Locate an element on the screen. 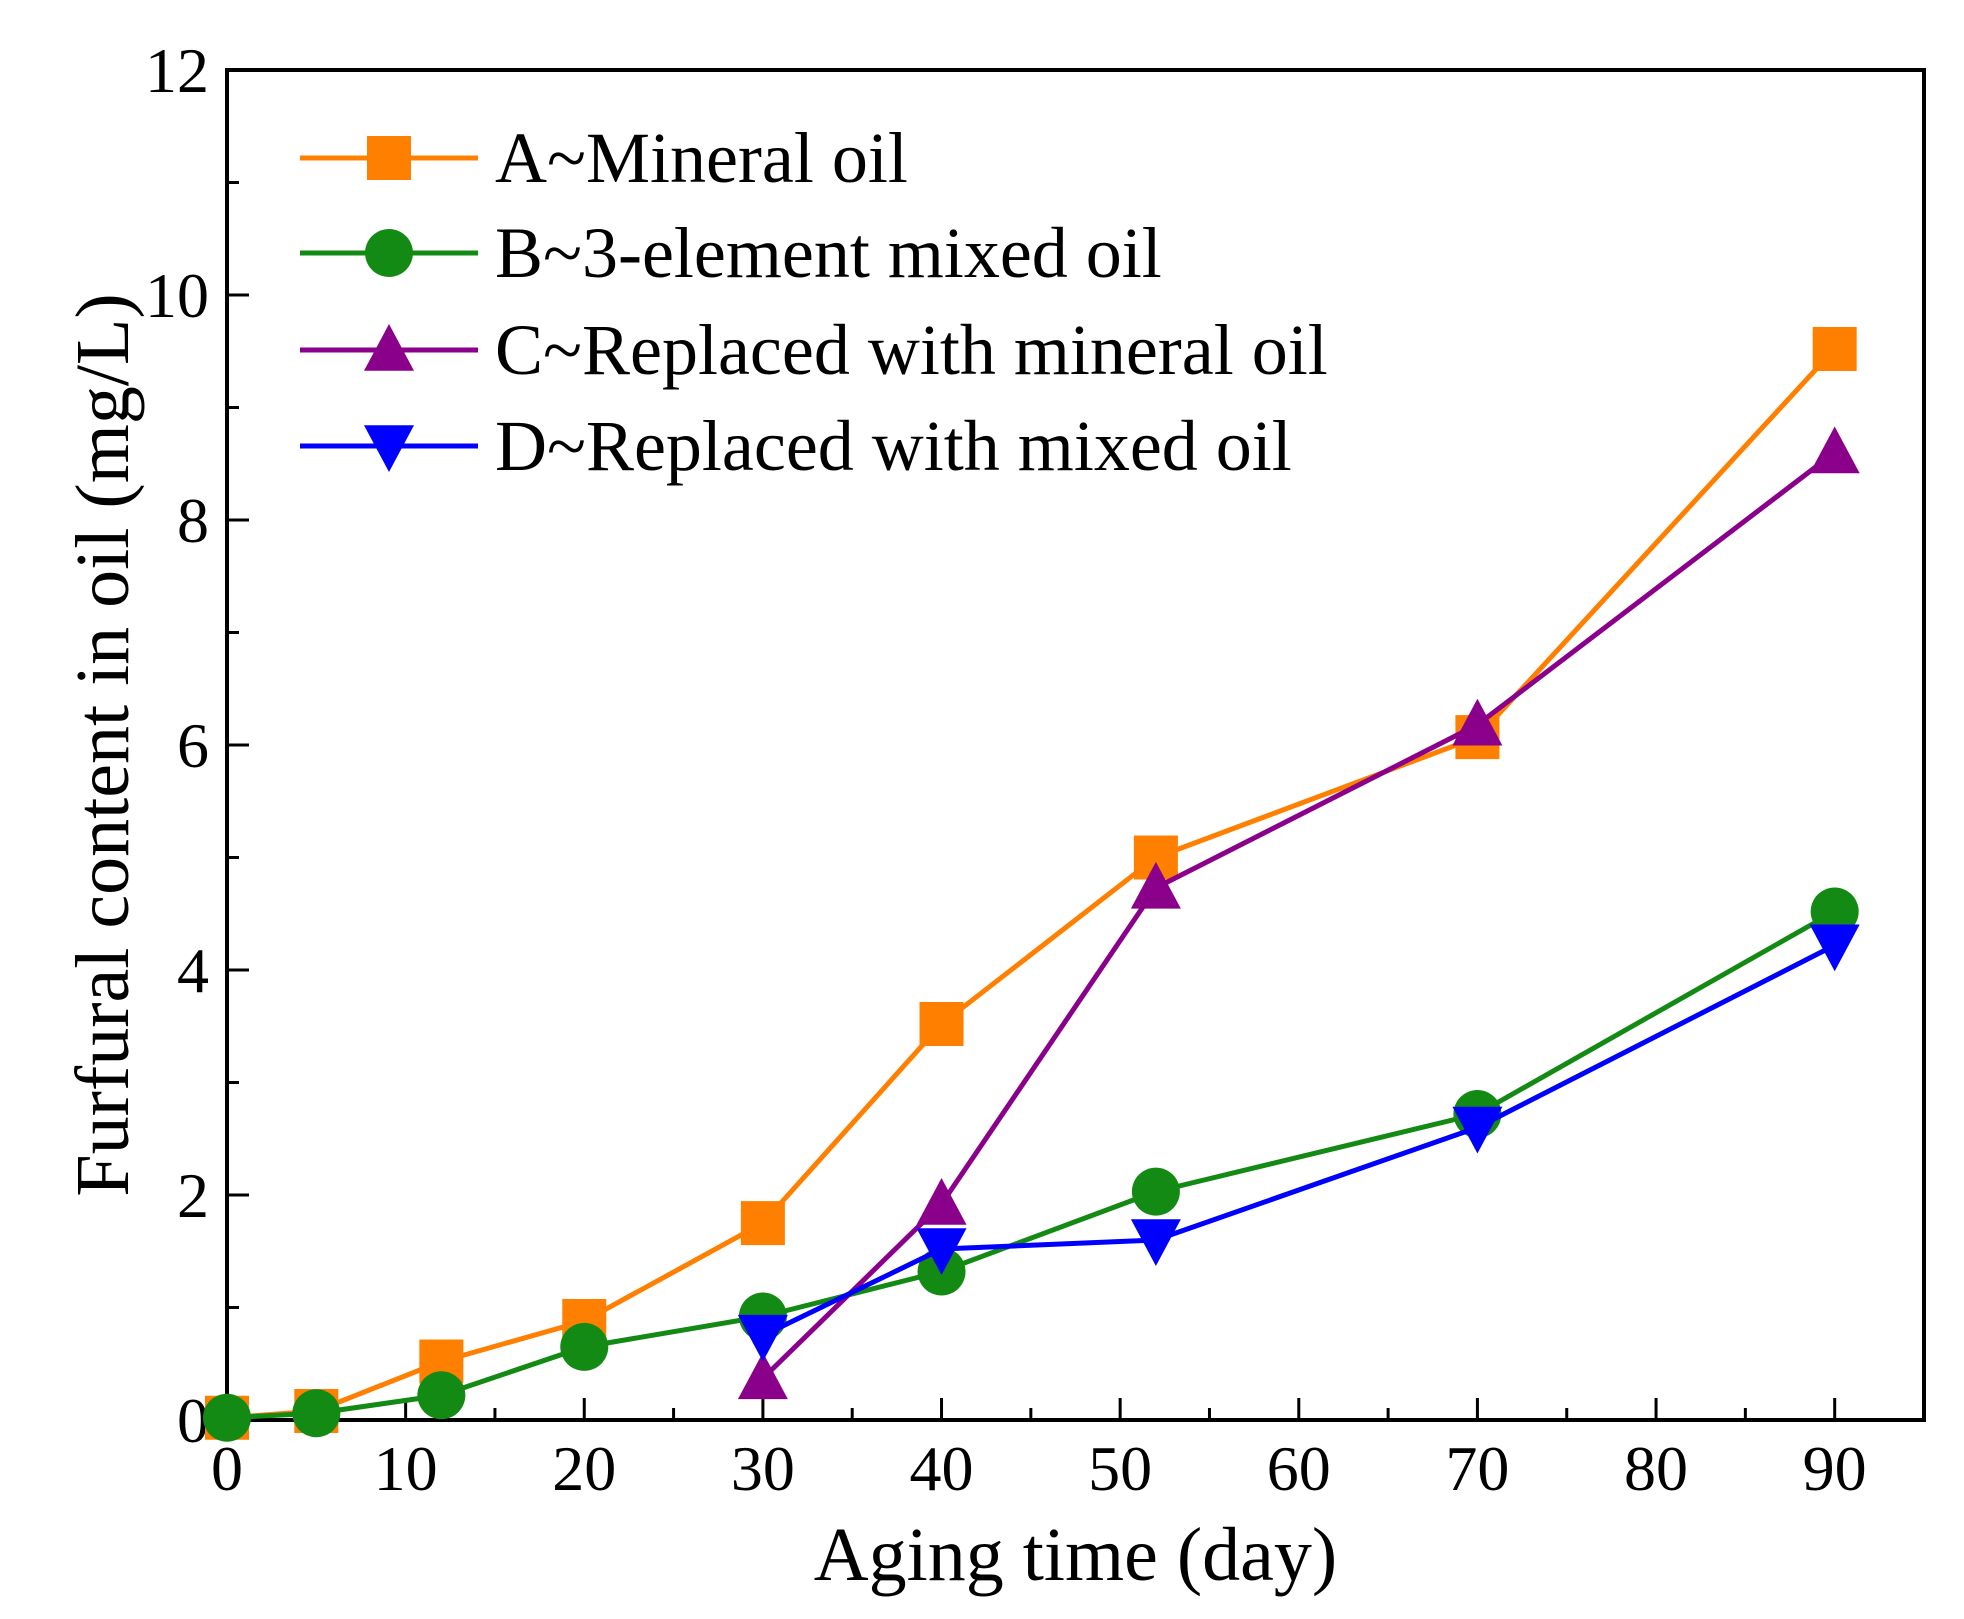 The height and width of the screenshot is (1619, 1964). x-tick-label: 90 is located at coordinates (1835, 1468).